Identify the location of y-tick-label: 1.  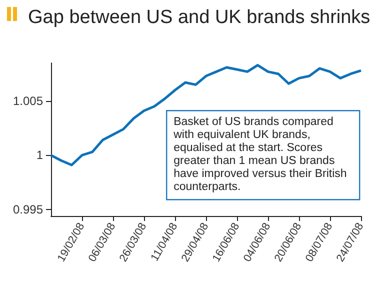
(40, 155).